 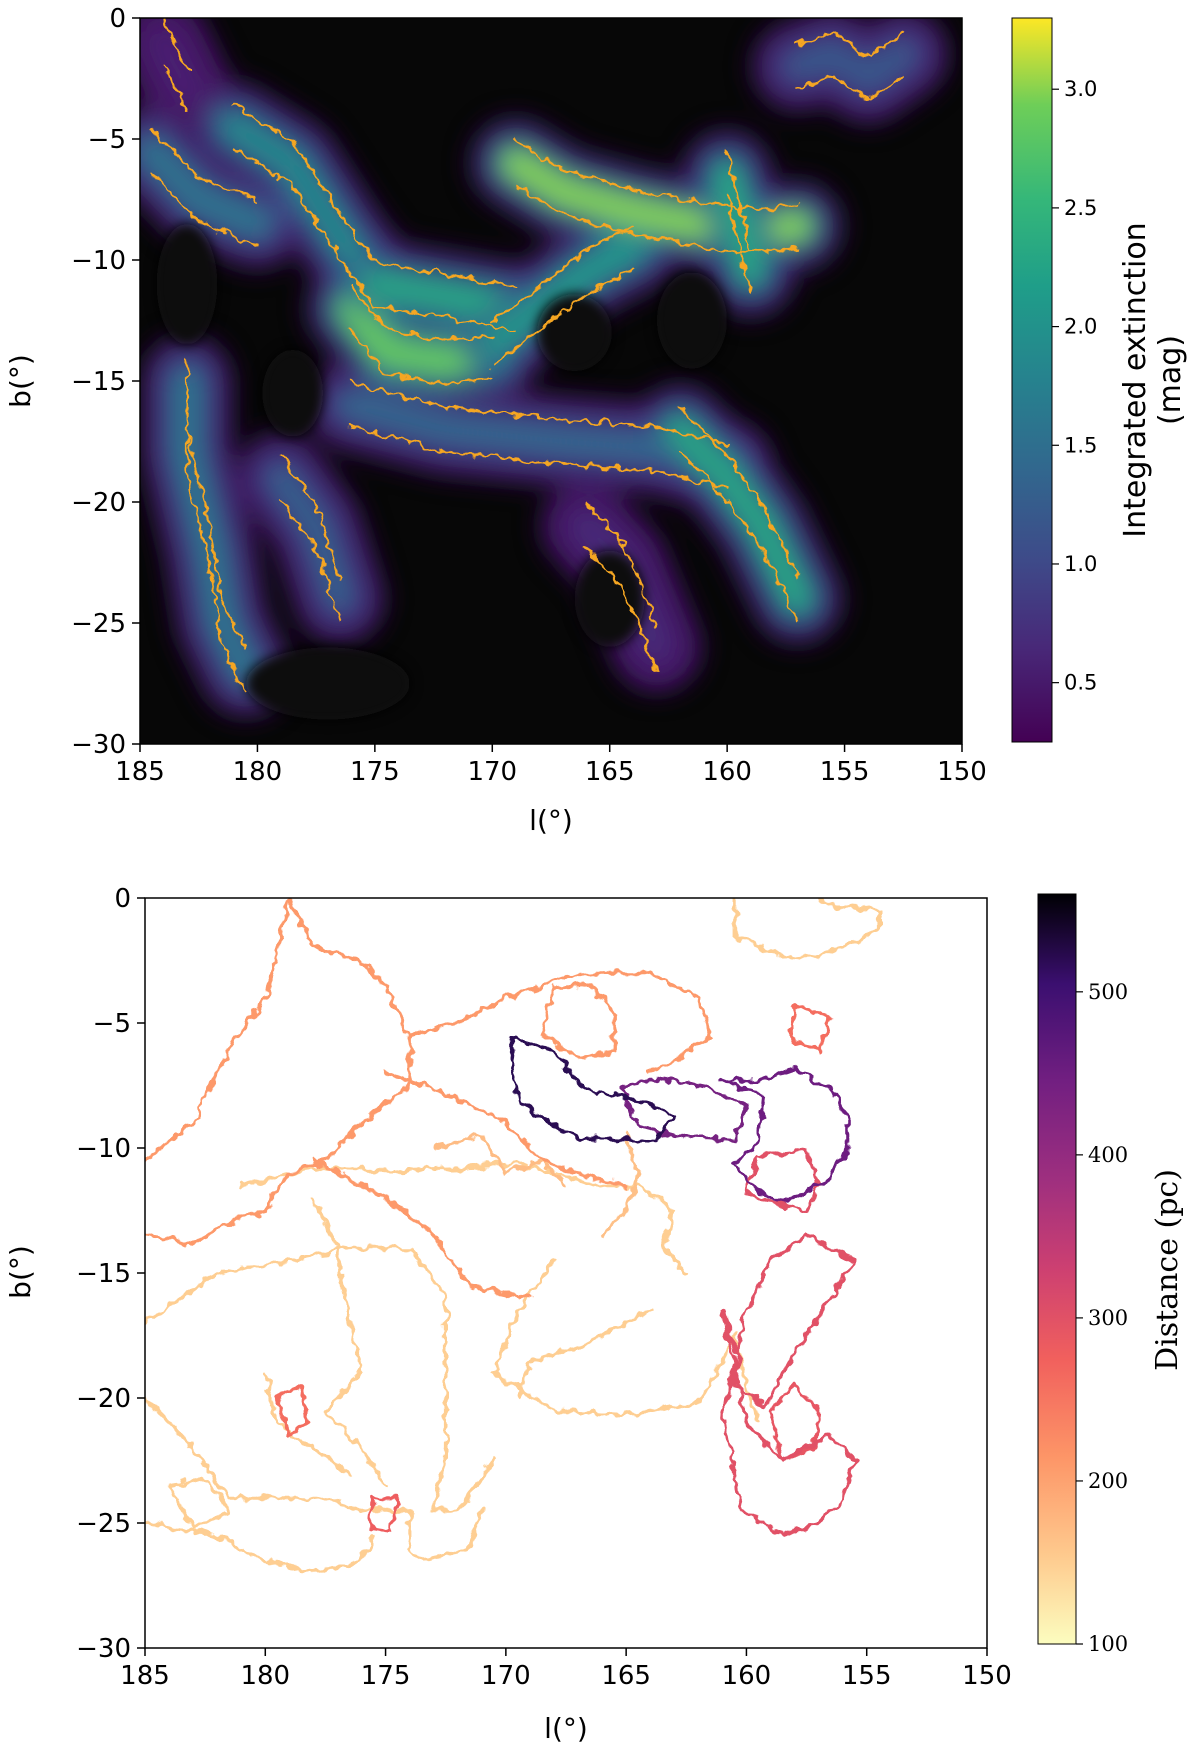 I want to click on colorbar-tick-label: 2.5, so click(x=1080, y=208).